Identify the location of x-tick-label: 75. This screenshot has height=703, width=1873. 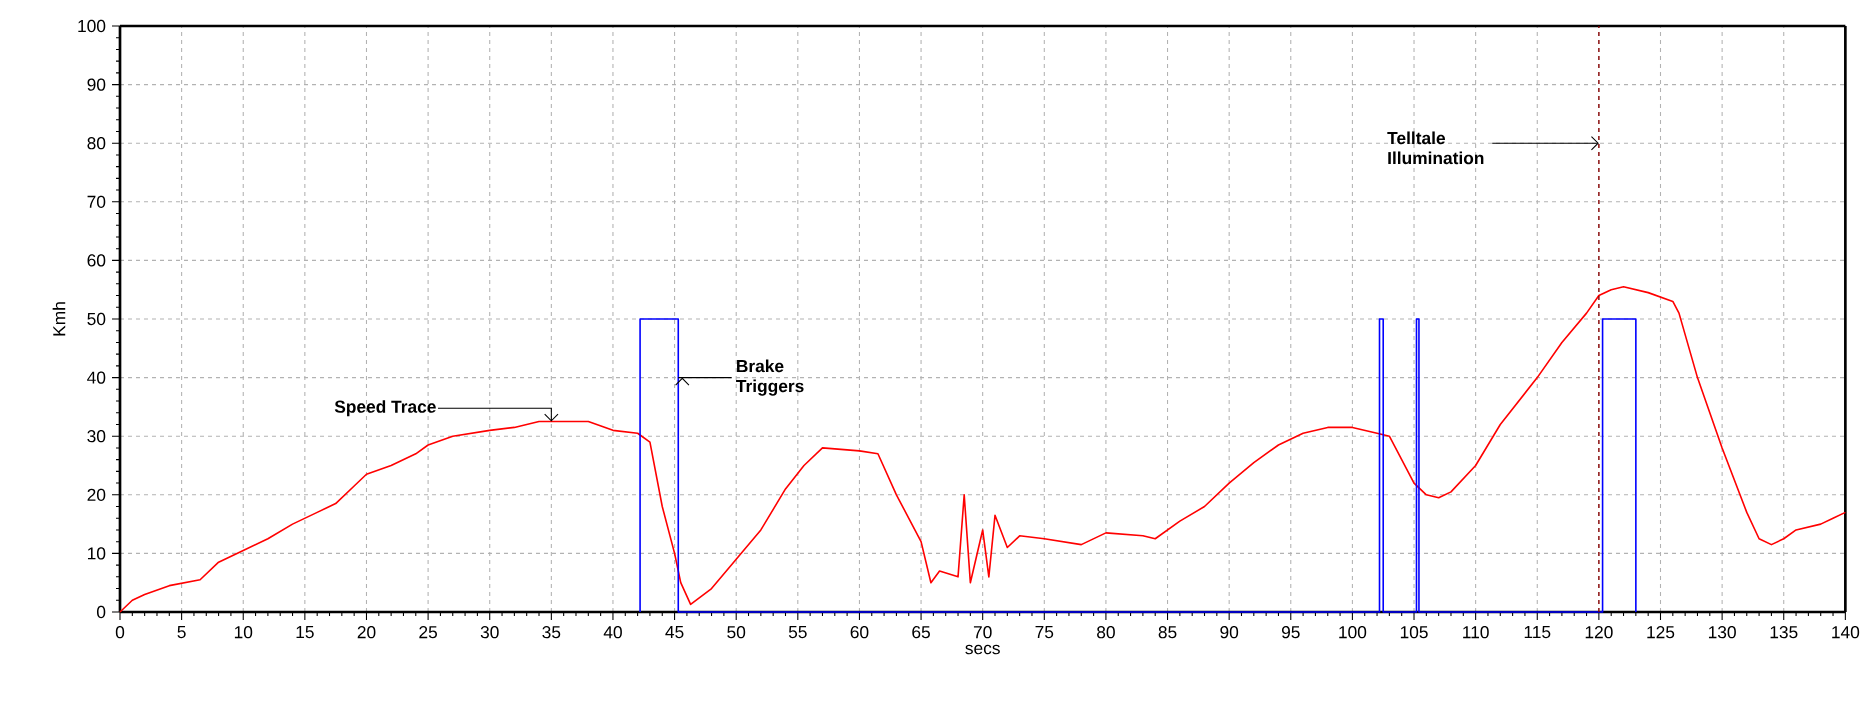
(1044, 632).